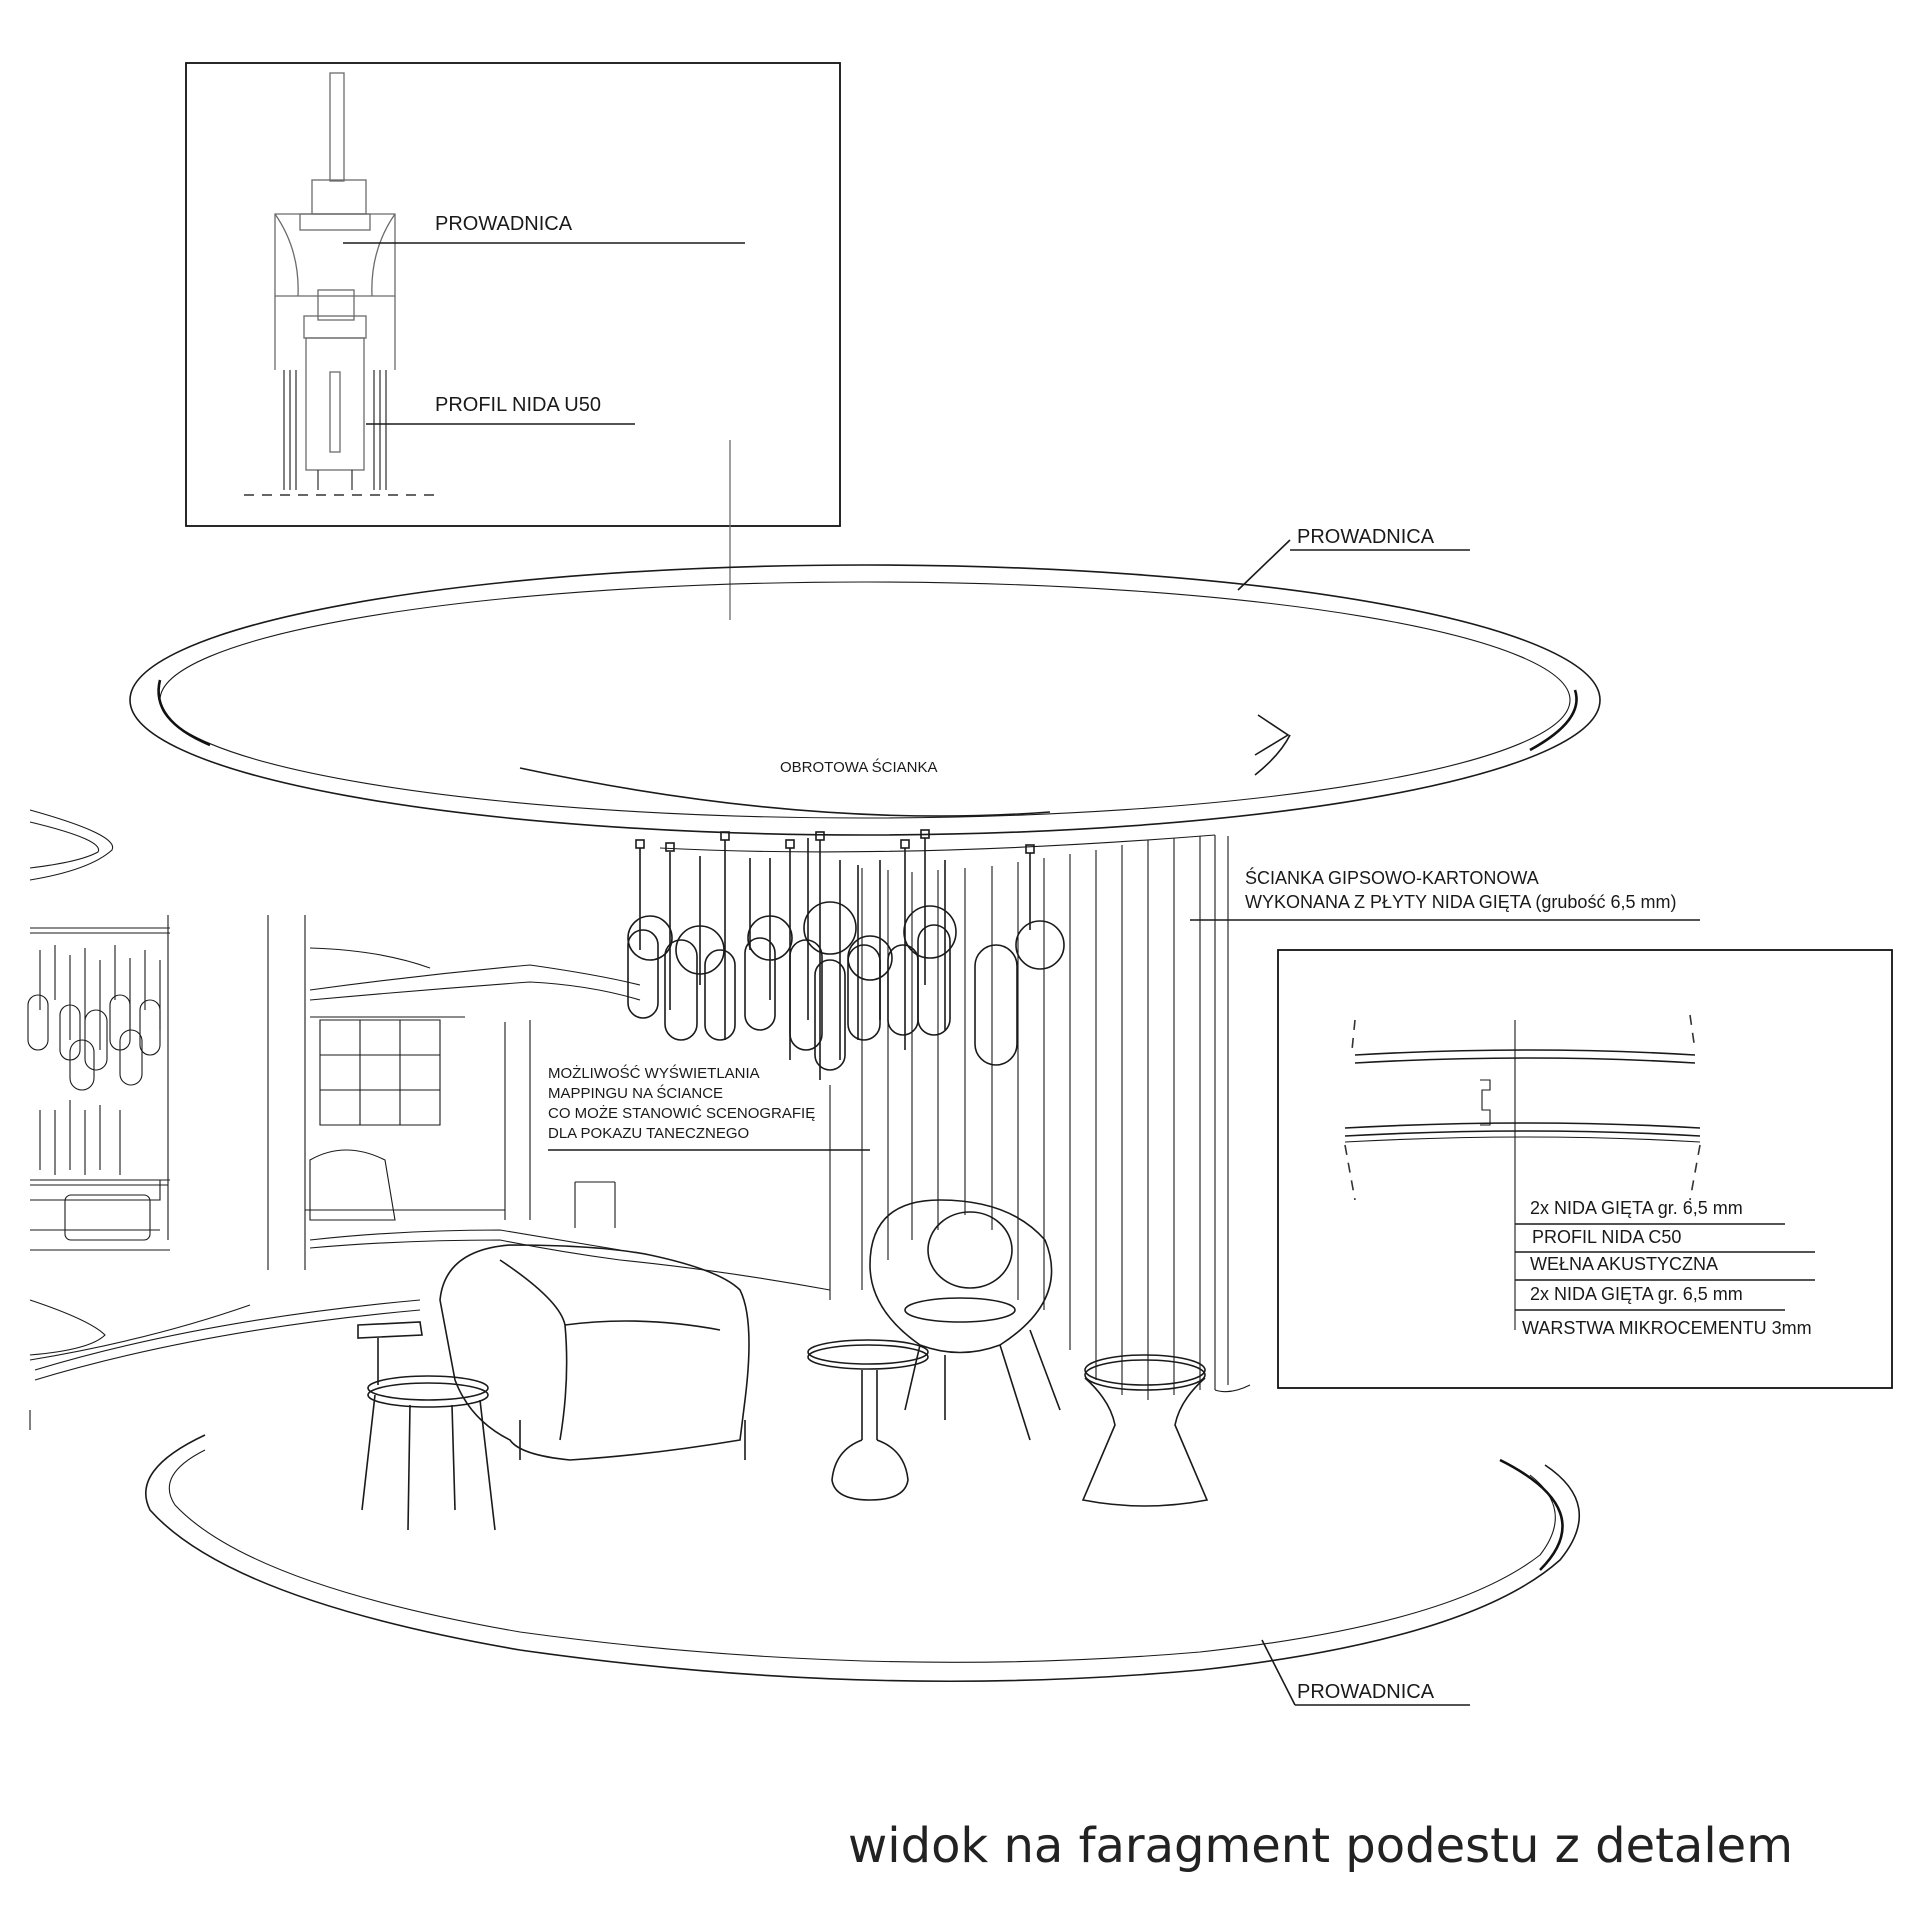 This screenshot has width=1920, height=1923. What do you see at coordinates (1264, 565) in the screenshot?
I see `leader-guide-top` at bounding box center [1264, 565].